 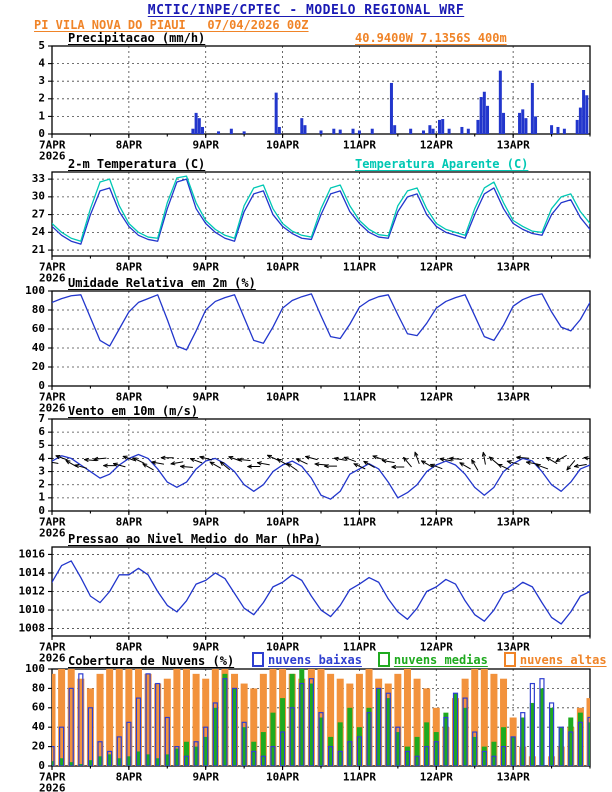 I want to click on page-title: MCTIC/INPE/CPTEC - MODELO REGIONAL WRF, so click(x=306, y=10).